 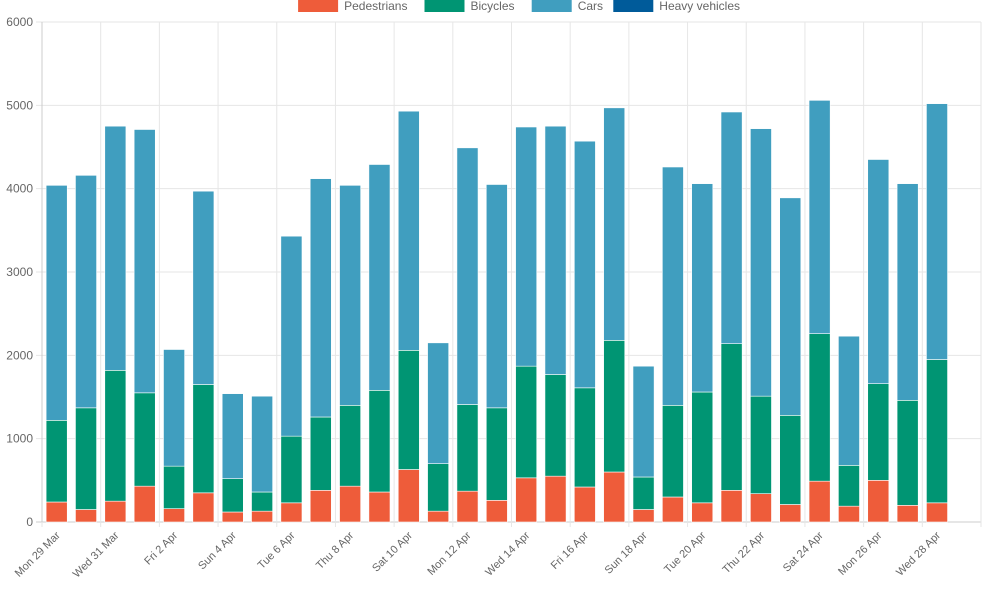 I want to click on bar-pedestrians-thu-1-apr, so click(x=144, y=504).